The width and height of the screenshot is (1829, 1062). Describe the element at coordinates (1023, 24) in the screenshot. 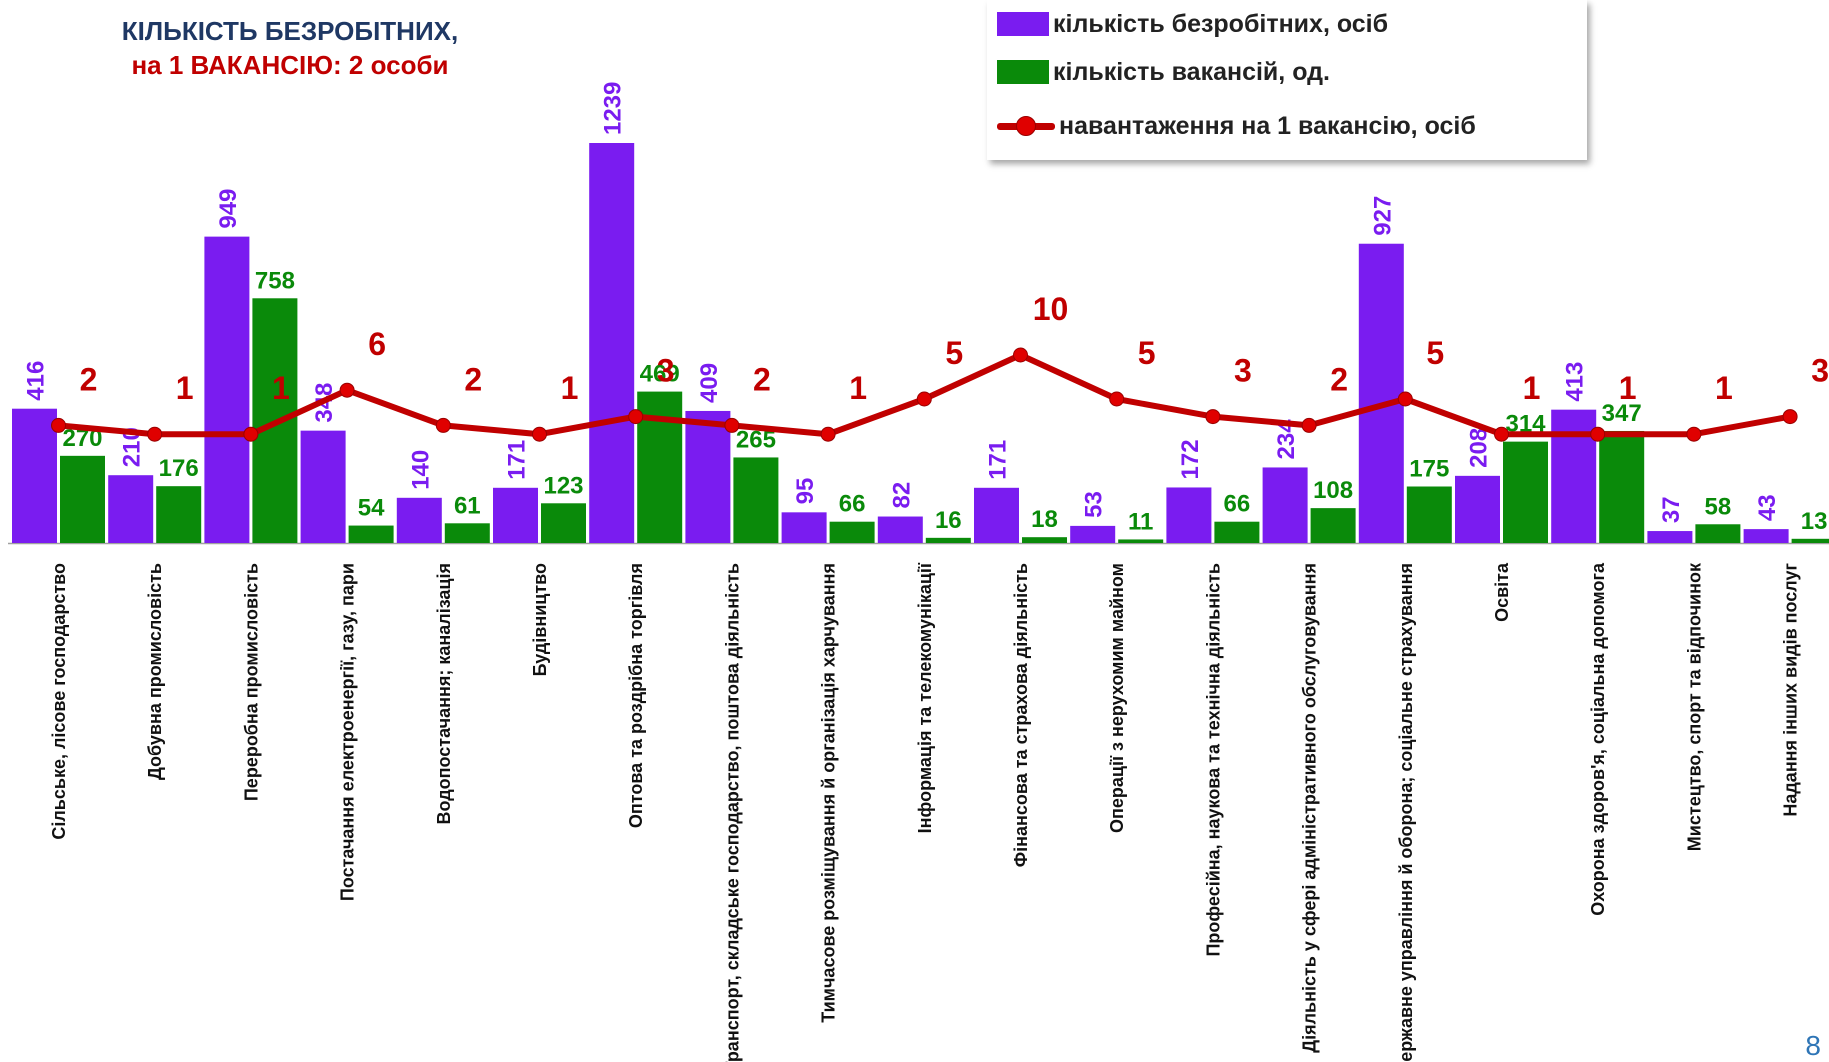

I see `legend-swatch-unemployed` at that location.